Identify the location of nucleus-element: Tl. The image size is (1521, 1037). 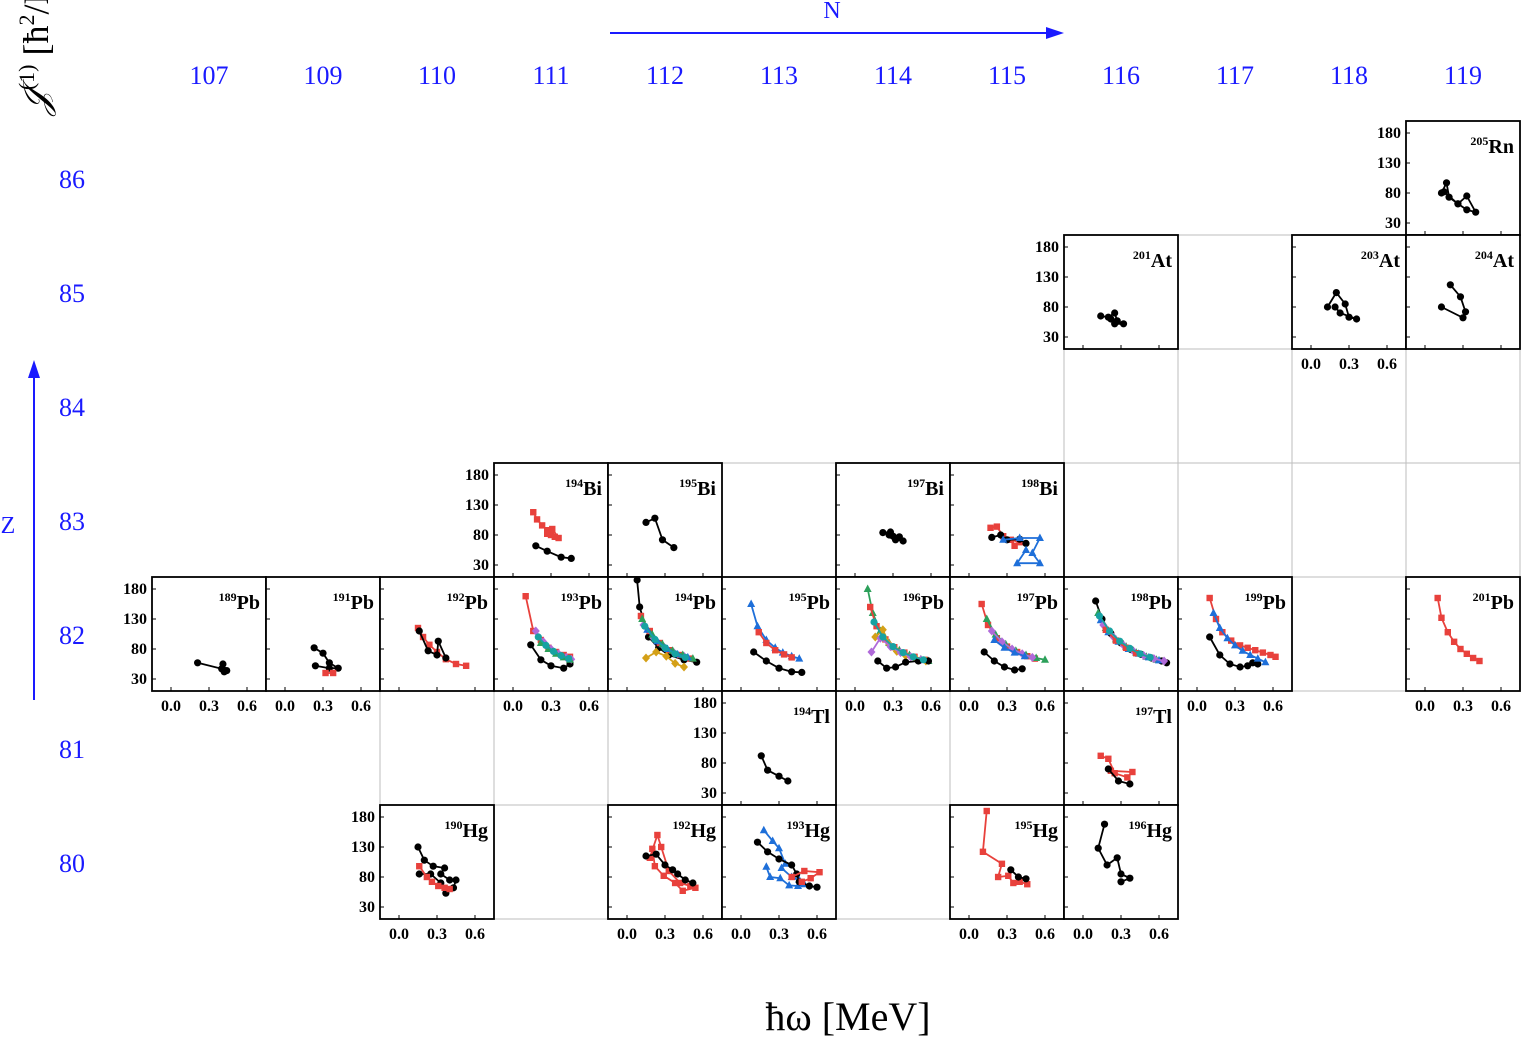
(820, 717).